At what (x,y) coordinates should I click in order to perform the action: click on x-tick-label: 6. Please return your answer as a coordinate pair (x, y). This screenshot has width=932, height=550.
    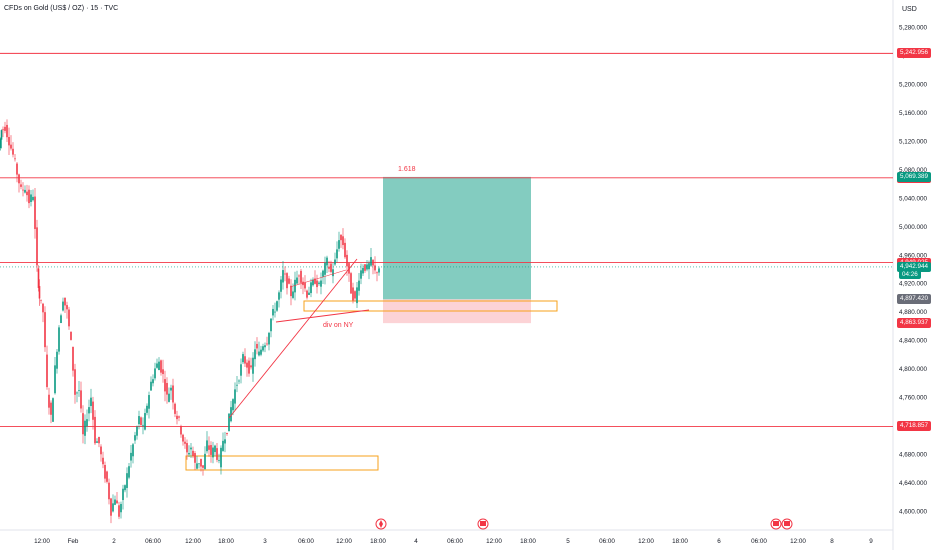
    Looking at the image, I should click on (719, 541).